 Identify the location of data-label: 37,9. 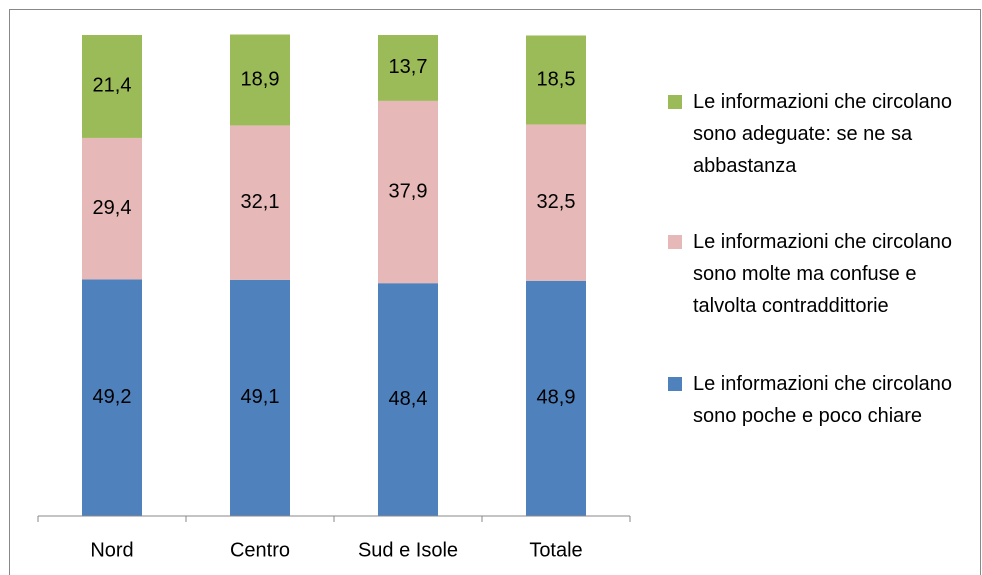
(408, 191).